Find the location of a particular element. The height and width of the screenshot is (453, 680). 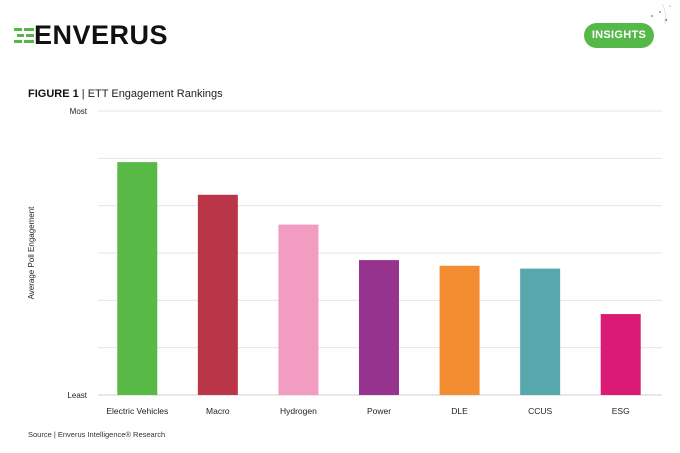

y-tick-label-least: Least is located at coordinates (77, 395).